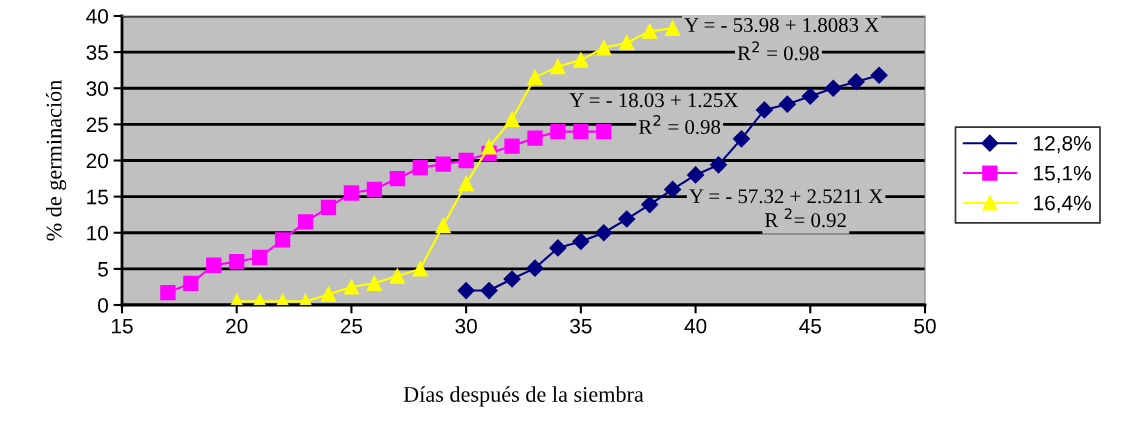  What do you see at coordinates (925, 326) in the screenshot?
I see `x-tick-label: 50` at bounding box center [925, 326].